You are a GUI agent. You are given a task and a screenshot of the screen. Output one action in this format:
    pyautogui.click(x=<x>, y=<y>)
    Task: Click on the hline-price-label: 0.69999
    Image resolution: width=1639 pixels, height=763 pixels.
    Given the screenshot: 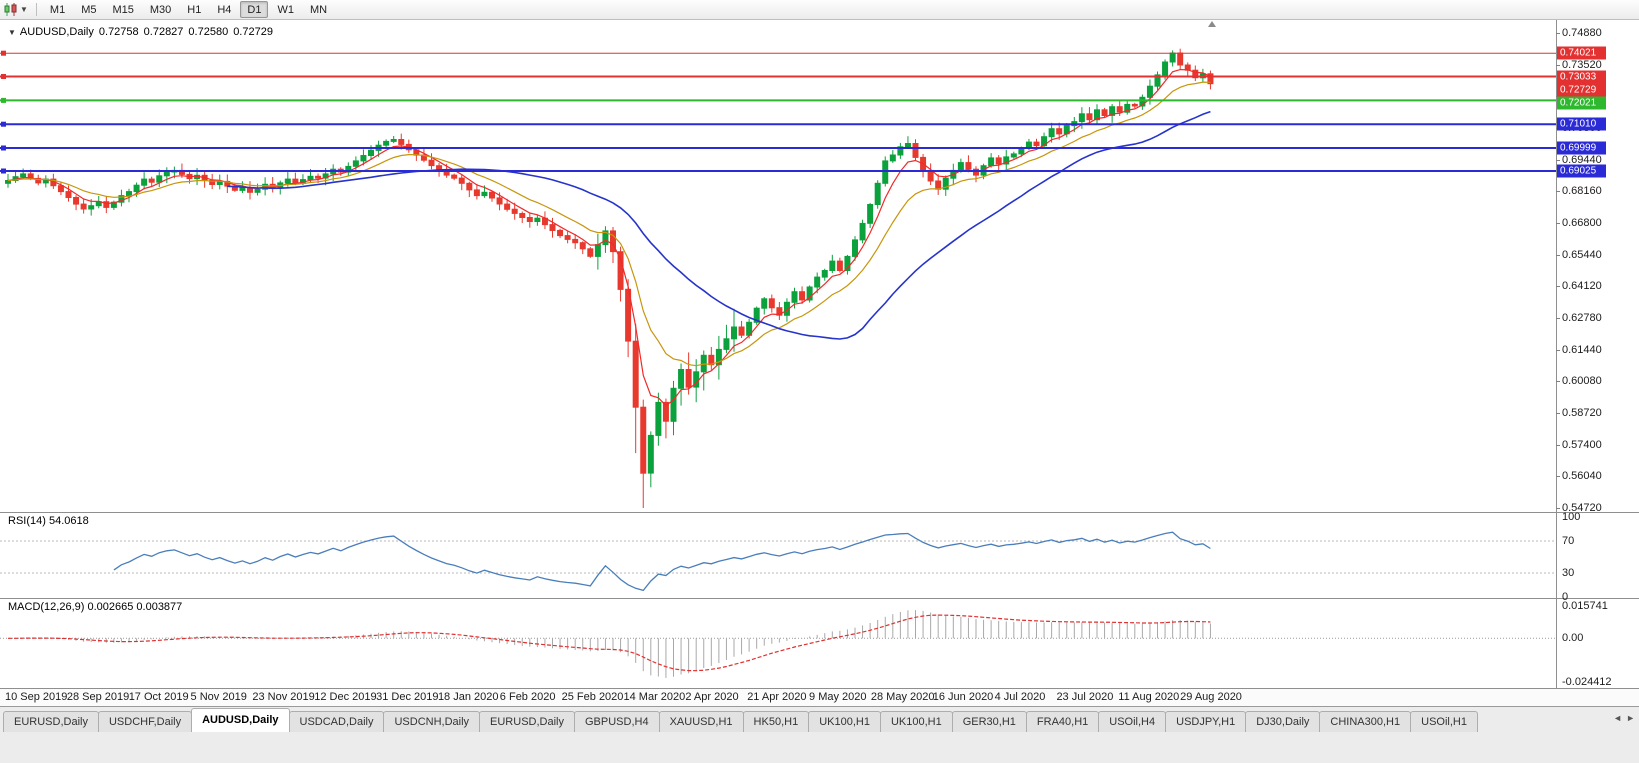 What is the action you would take?
    pyautogui.click(x=1581, y=148)
    